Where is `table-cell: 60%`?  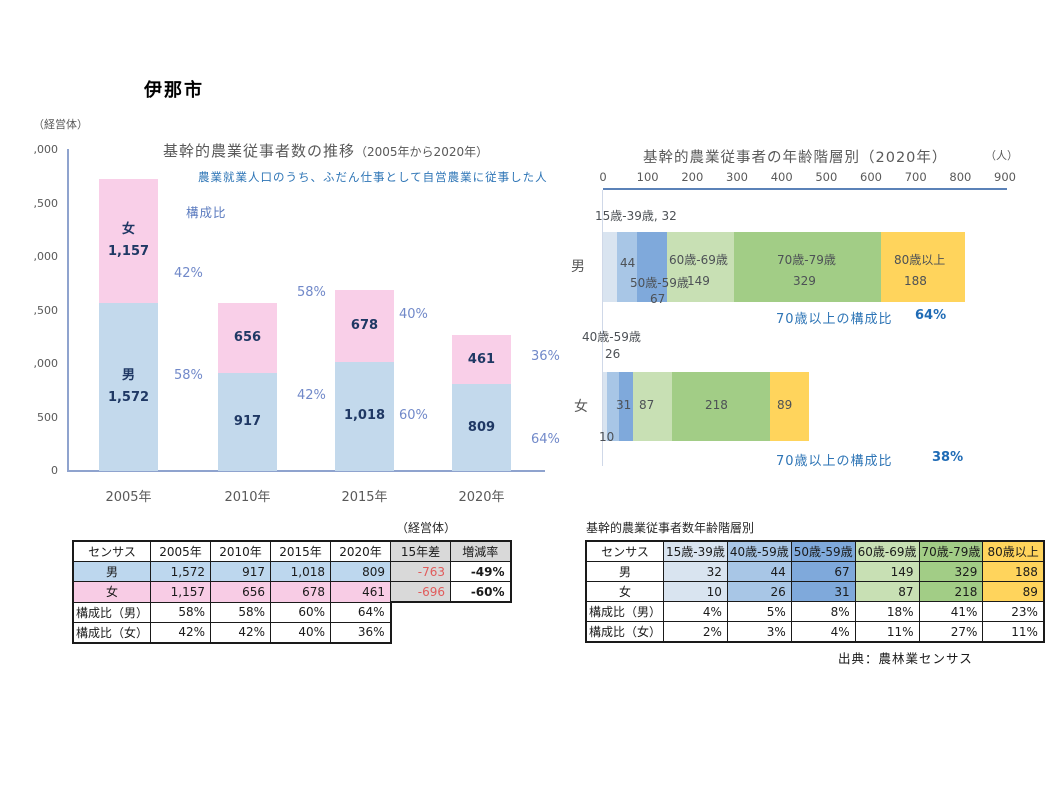 table-cell: 60% is located at coordinates (301, 612).